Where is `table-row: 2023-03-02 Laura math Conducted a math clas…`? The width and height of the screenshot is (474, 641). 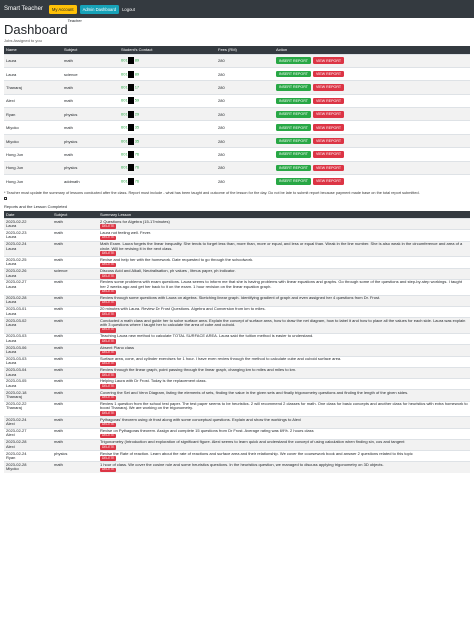
table-row: 2023-03-02 Laura math Conducted a math clas… is located at coordinates (237, 325).